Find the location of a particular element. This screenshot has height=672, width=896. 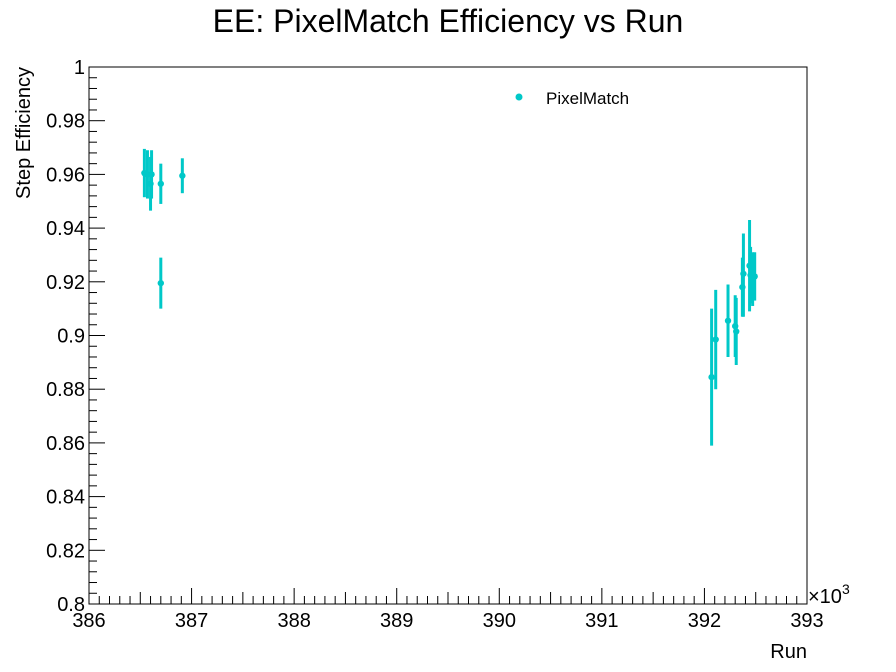

y-tick-label: 0.86 is located at coordinates (65, 444).